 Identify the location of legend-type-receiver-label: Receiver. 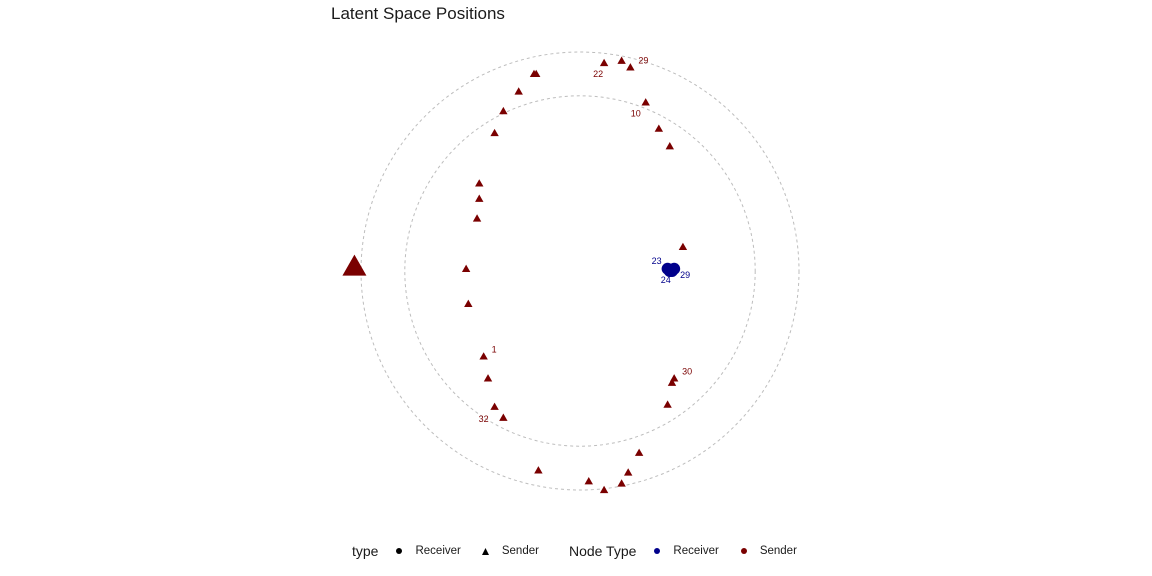
(438, 551).